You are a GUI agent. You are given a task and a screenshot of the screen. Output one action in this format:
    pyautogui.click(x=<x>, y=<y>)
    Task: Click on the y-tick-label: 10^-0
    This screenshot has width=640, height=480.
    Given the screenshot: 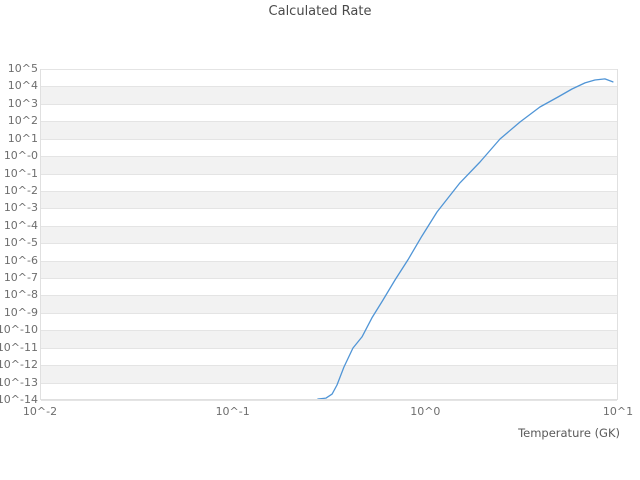 What is the action you would take?
    pyautogui.click(x=20, y=156)
    